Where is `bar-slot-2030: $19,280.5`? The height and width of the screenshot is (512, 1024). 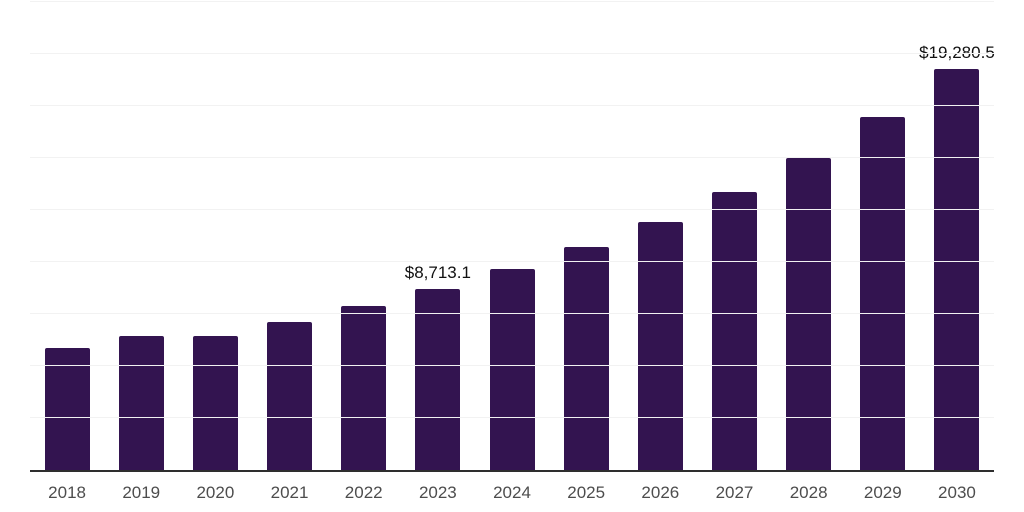 bar-slot-2030: $19,280.5 is located at coordinates (957, 236).